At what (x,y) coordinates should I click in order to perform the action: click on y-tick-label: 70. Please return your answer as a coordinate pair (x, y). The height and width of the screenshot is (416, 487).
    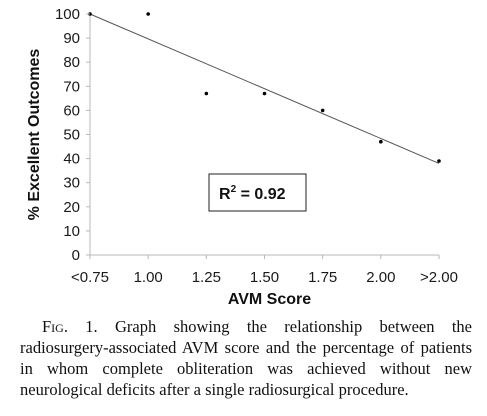
    Looking at the image, I should click on (71, 86).